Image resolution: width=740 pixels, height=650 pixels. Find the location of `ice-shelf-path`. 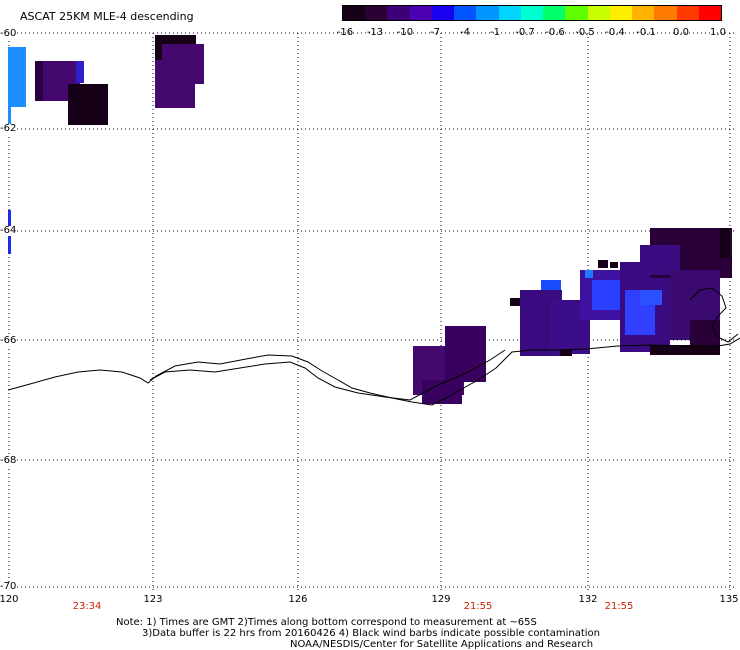

ice-shelf-path is located at coordinates (327, 375).